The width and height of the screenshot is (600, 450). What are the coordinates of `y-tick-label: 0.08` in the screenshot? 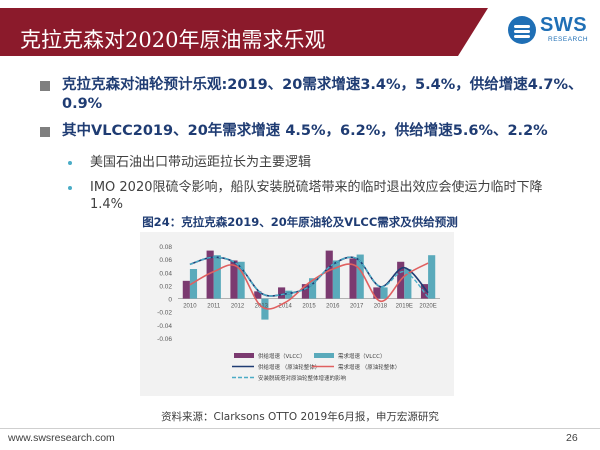 It's located at (165, 247).